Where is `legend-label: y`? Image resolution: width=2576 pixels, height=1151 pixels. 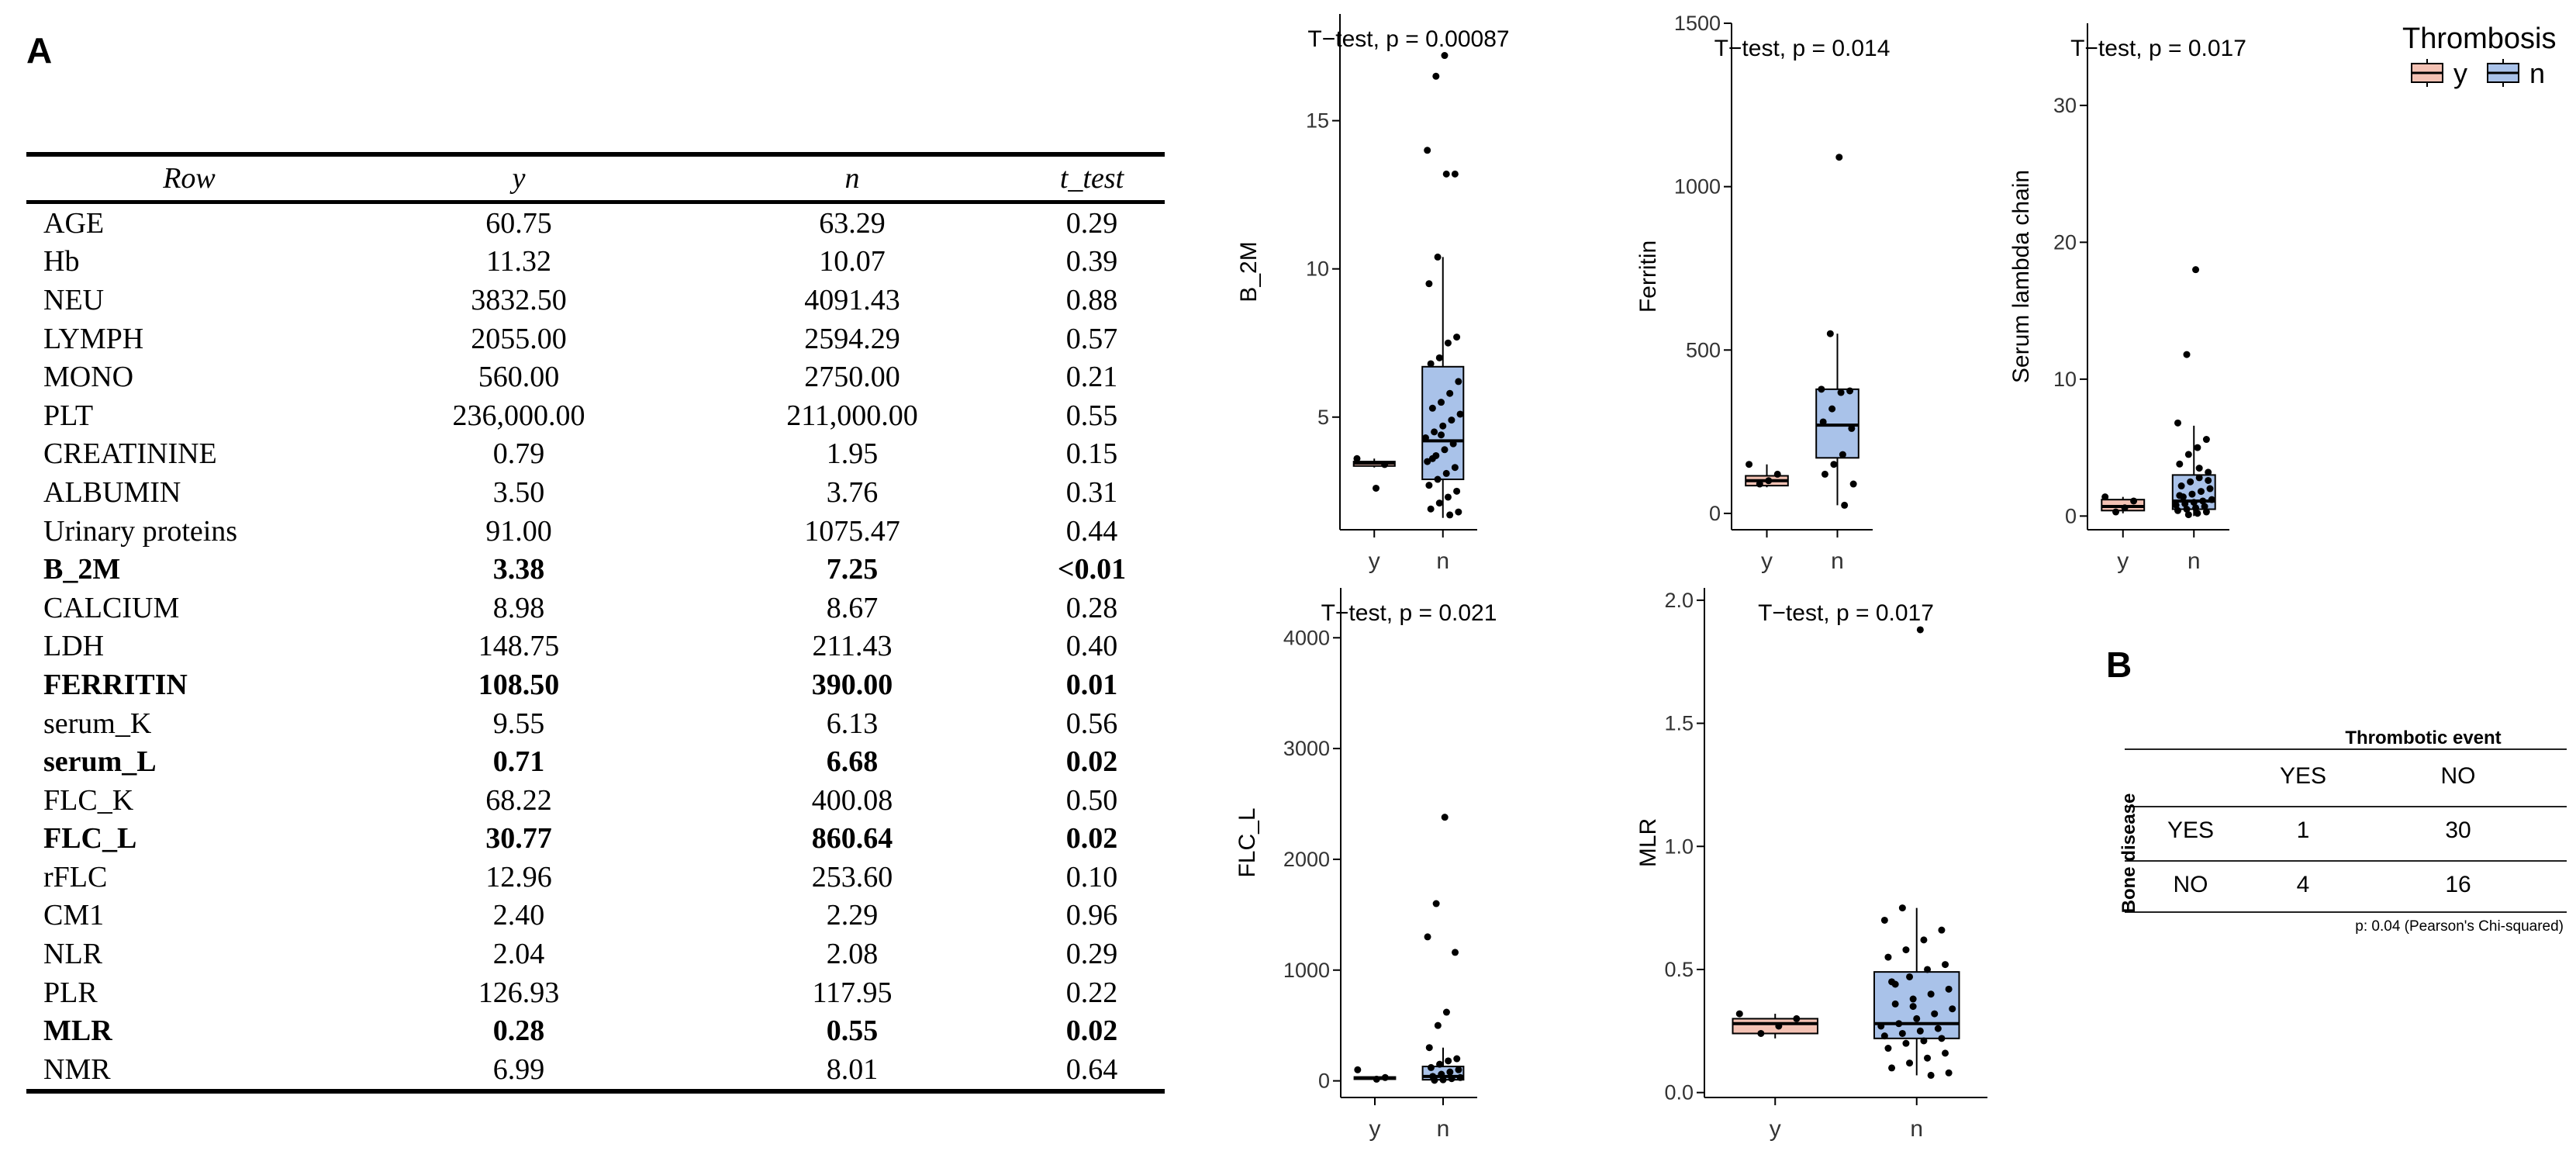
legend-label: y is located at coordinates (2460, 73).